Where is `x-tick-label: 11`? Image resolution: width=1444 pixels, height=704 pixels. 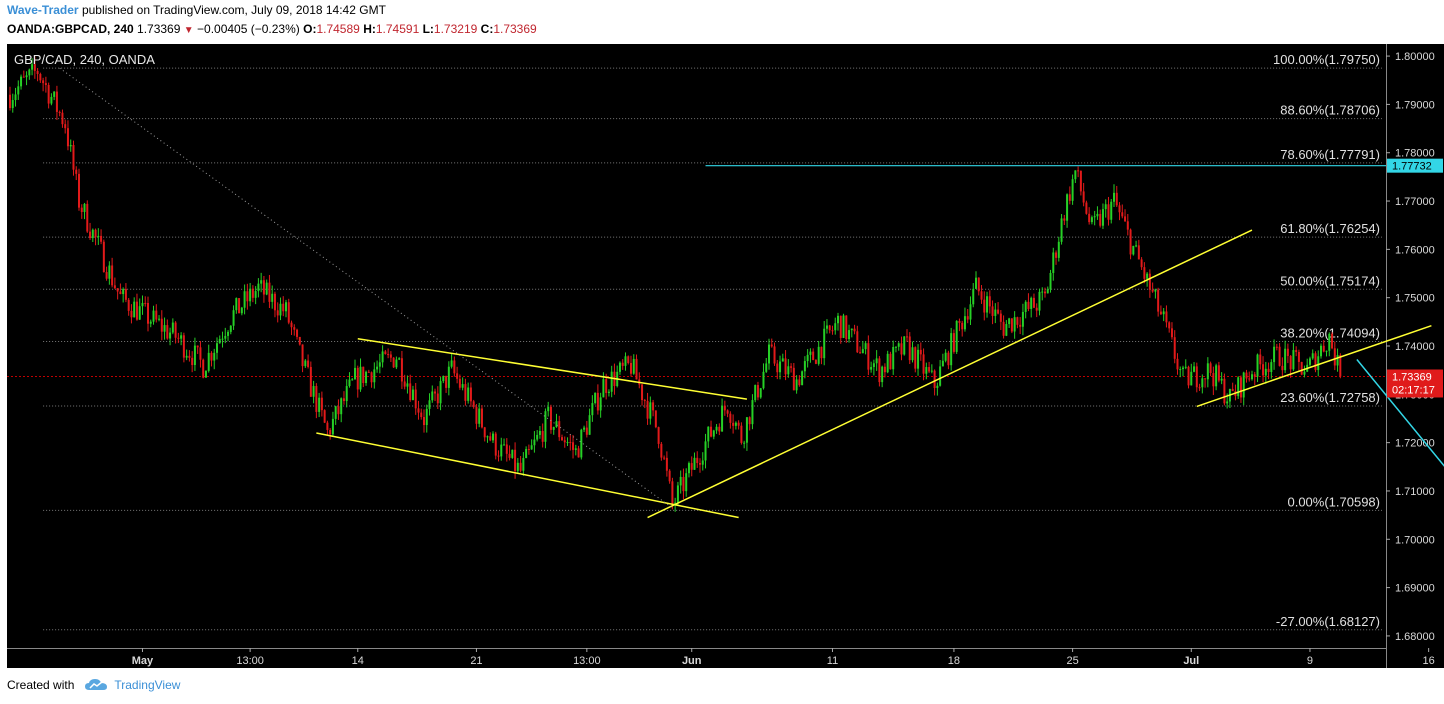
x-tick-label: 11 is located at coordinates (832, 661).